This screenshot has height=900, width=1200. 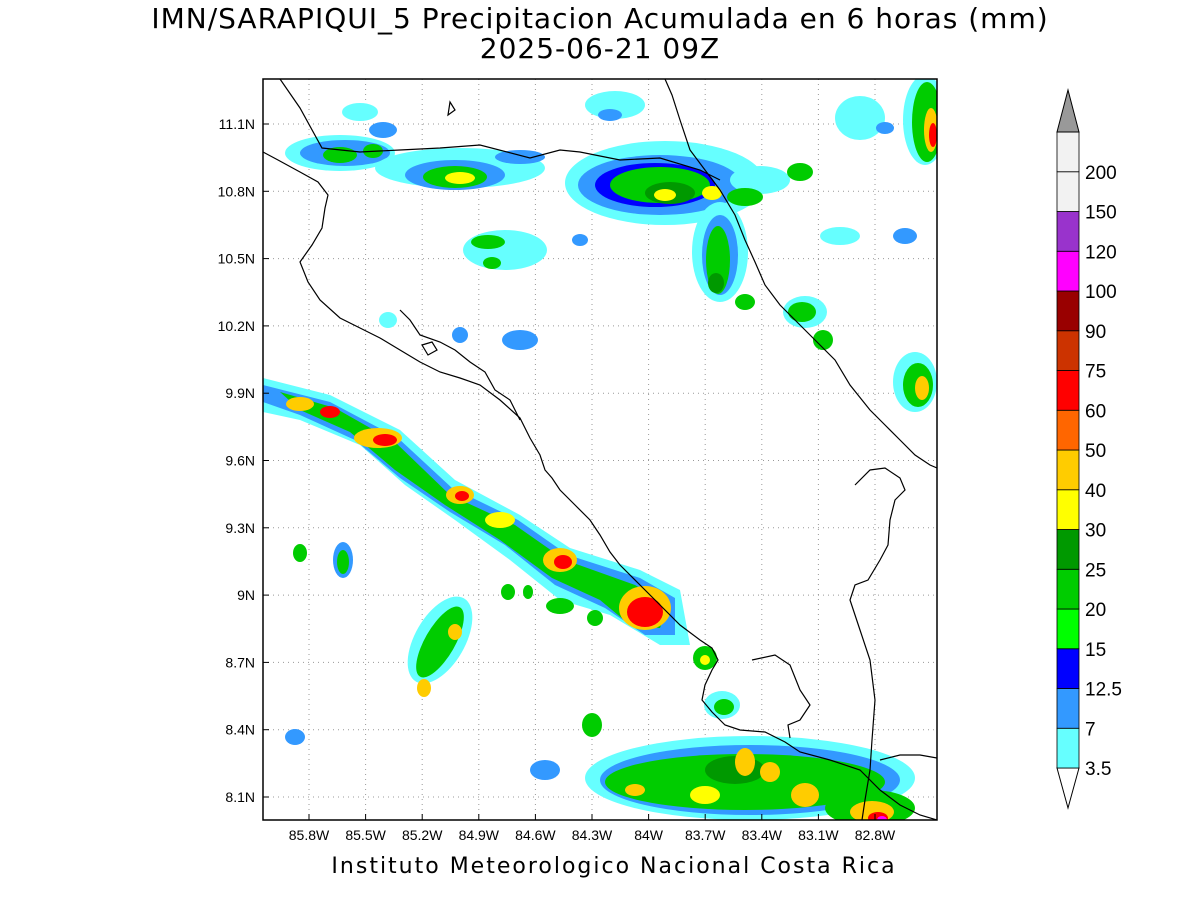 I want to click on map-subtitle: 2025-06-21 09Z, so click(x=600, y=48).